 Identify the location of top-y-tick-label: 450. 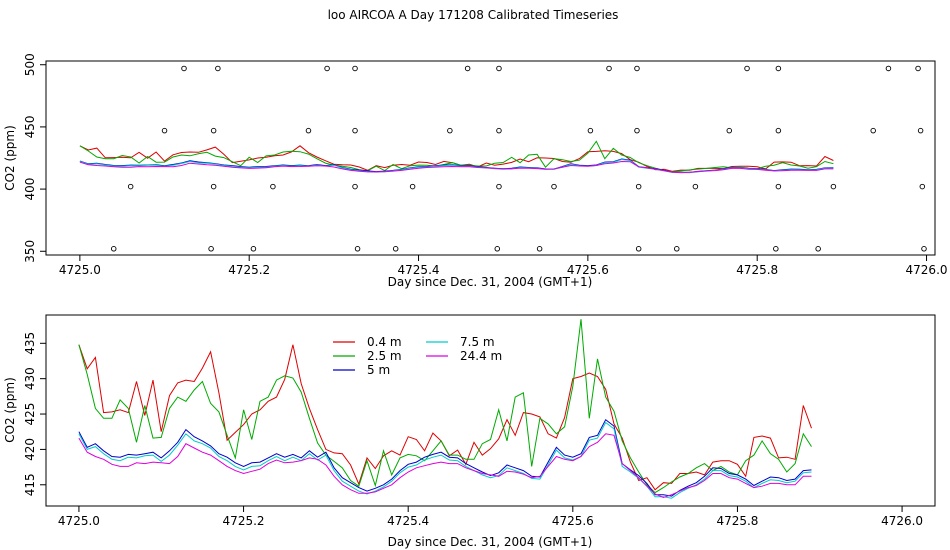
(30, 126).